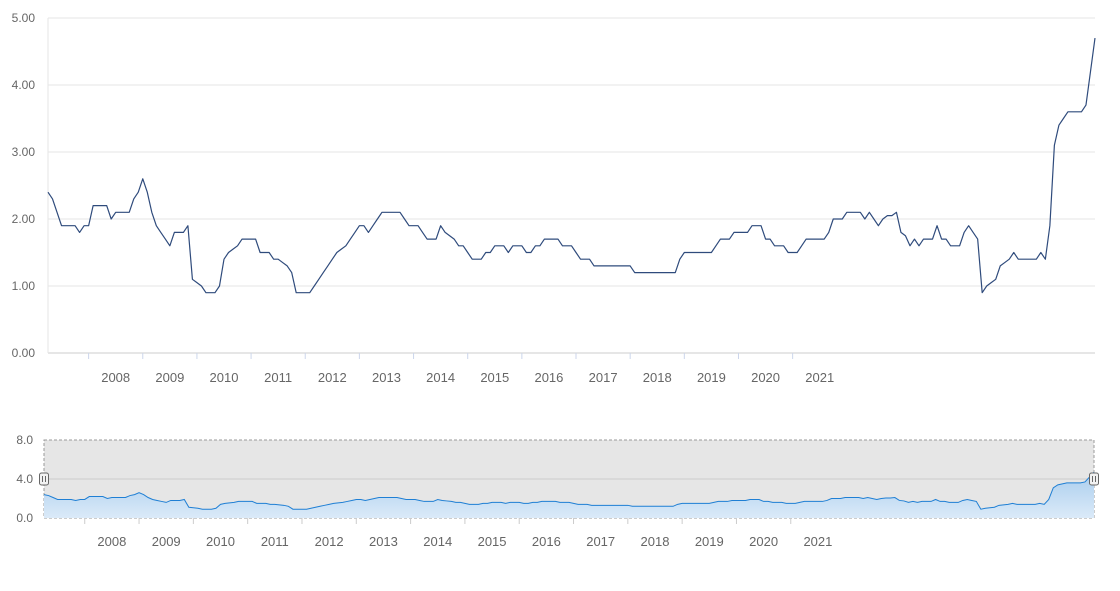 The width and height of the screenshot is (1120, 591). Describe the element at coordinates (111, 541) in the screenshot. I see `navigator-x-tick-label: 2008` at that location.